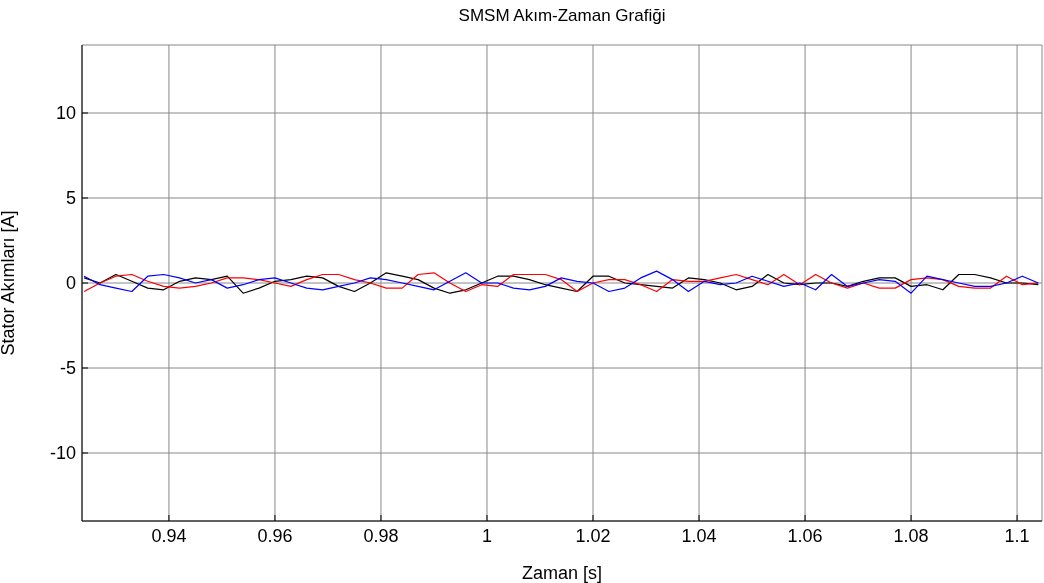 Image resolution: width=1044 pixels, height=583 pixels. I want to click on y-tick-label: 5, so click(70, 198).